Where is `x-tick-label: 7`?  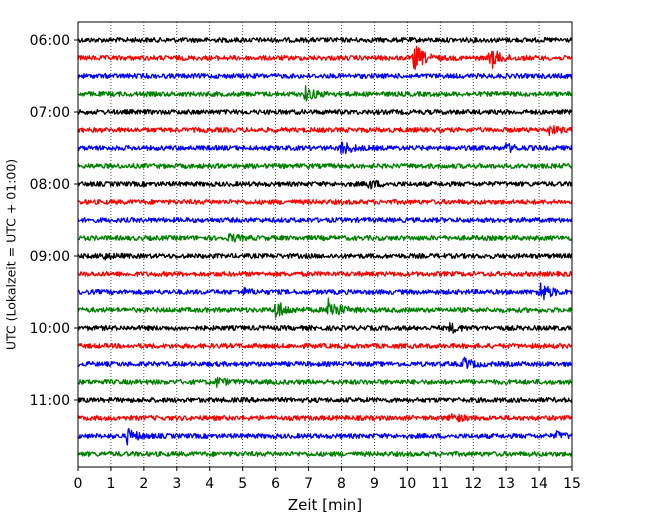 x-tick-label: 7 is located at coordinates (308, 484).